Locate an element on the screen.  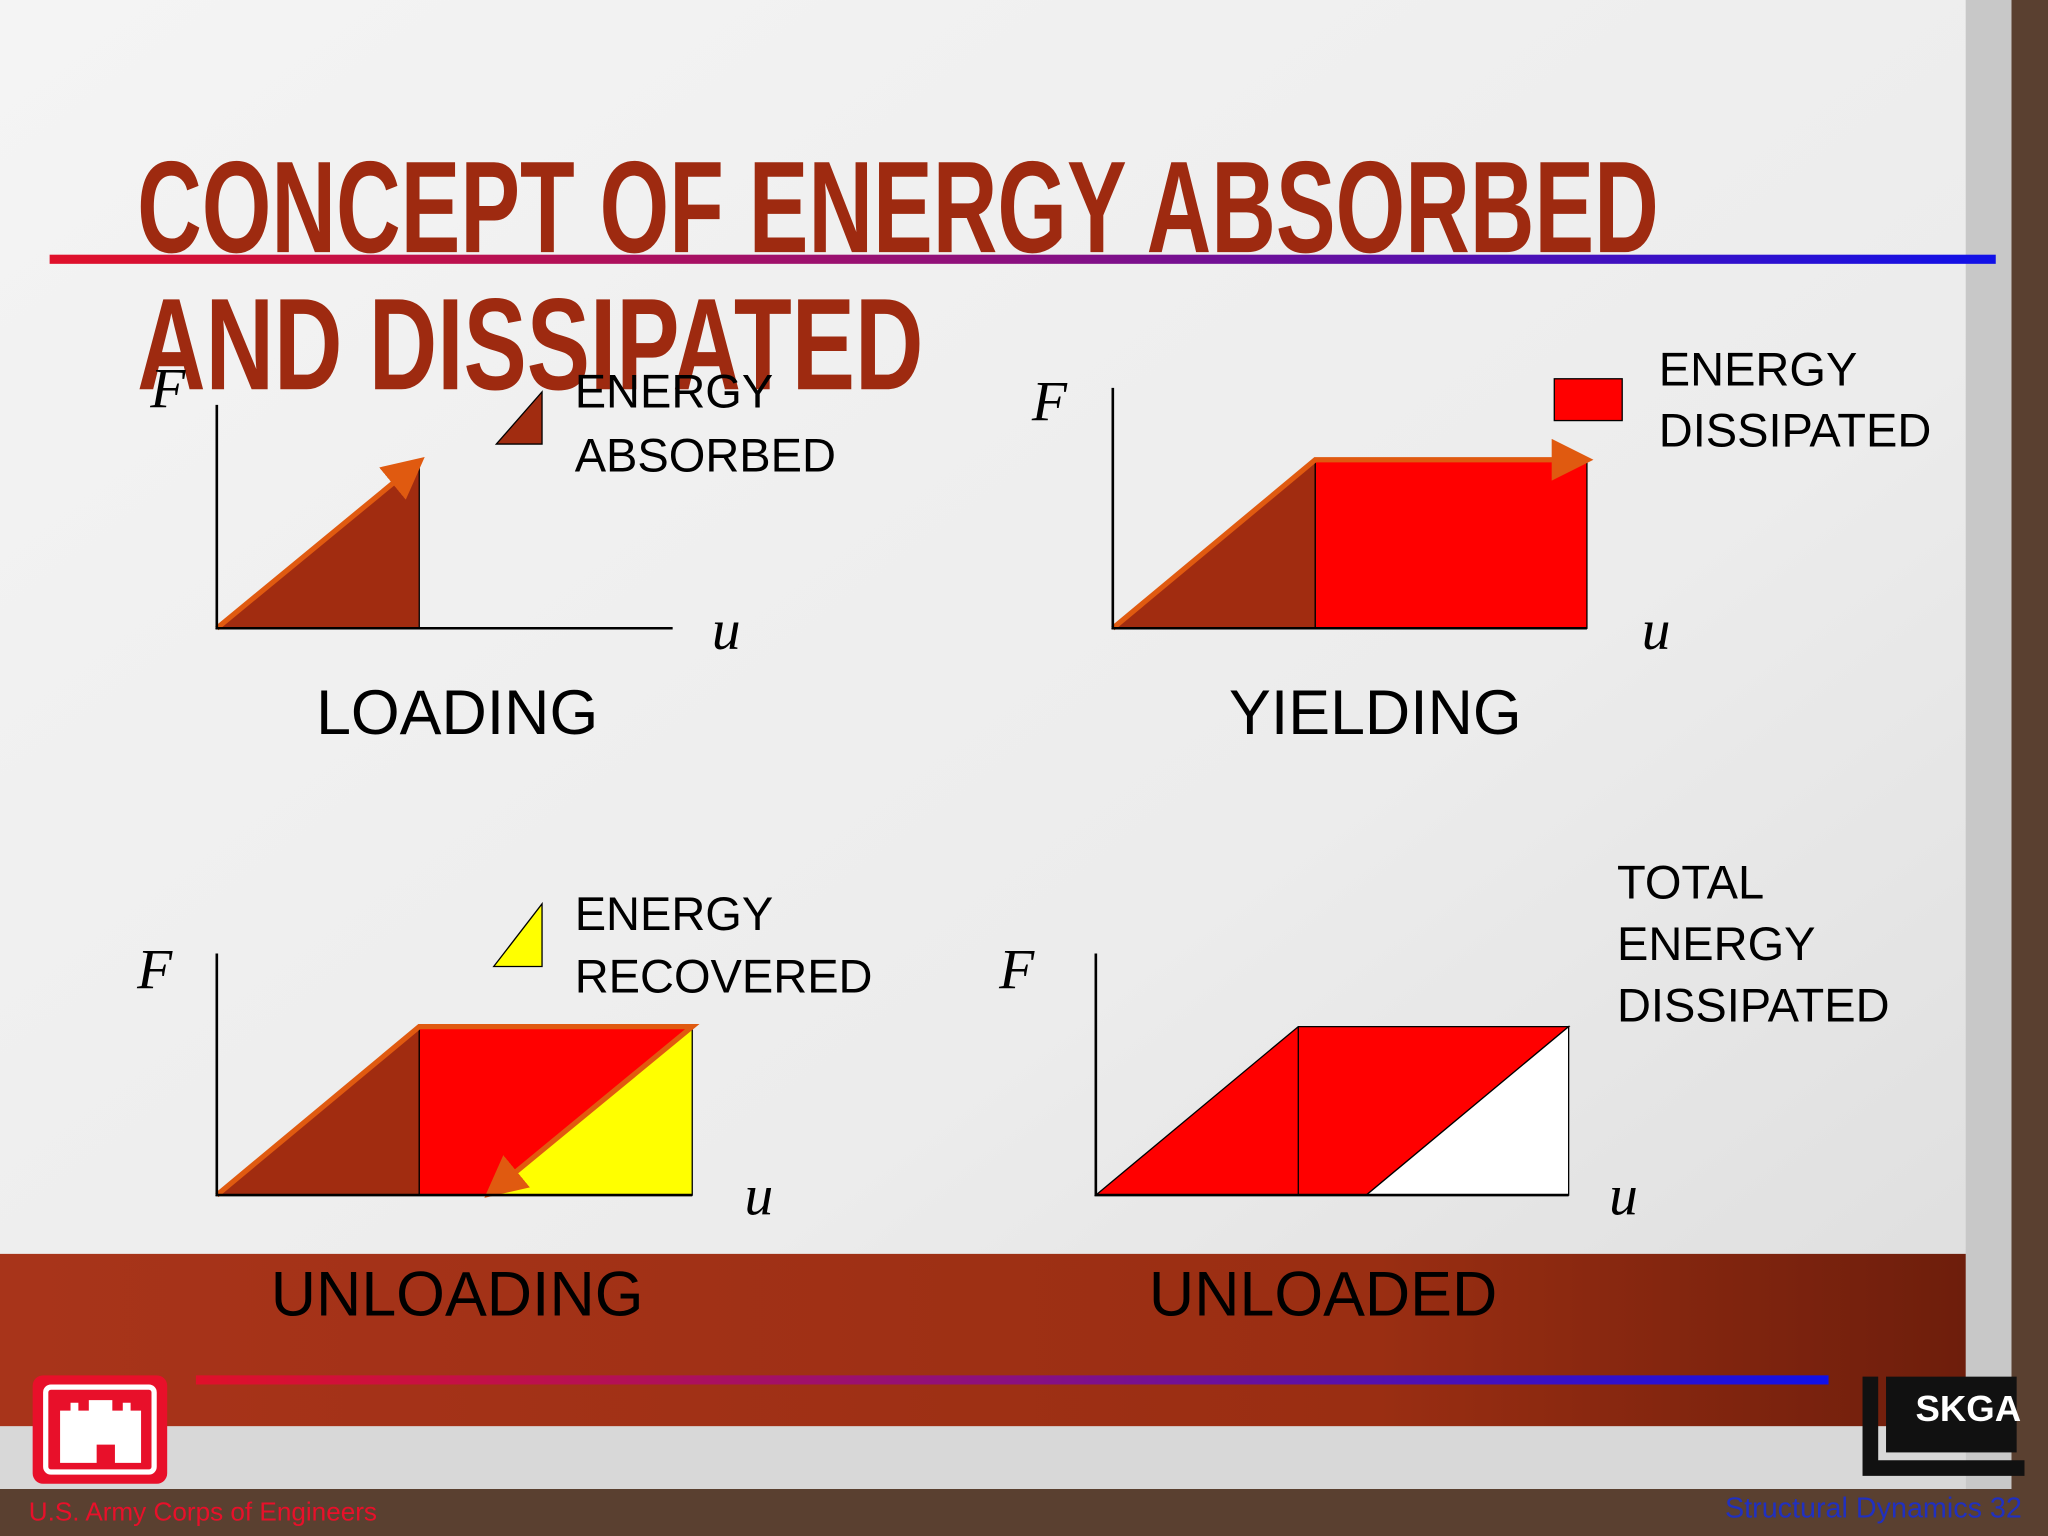
logo-bracket is located at coordinates (1943, 1426).